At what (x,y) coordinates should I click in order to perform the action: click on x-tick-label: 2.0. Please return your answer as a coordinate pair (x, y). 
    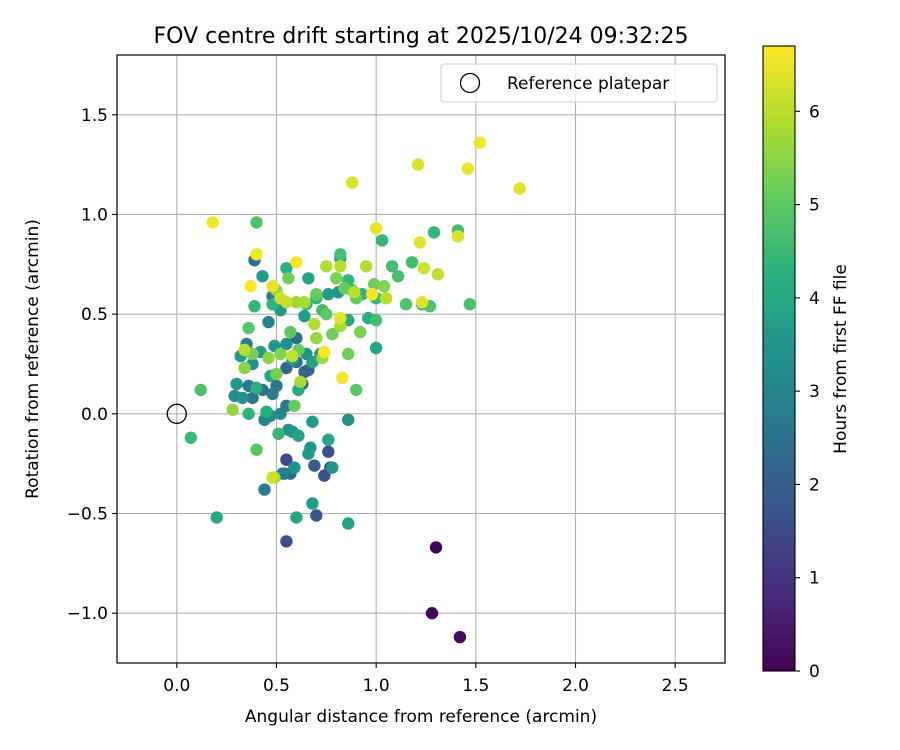
    Looking at the image, I should click on (575, 686).